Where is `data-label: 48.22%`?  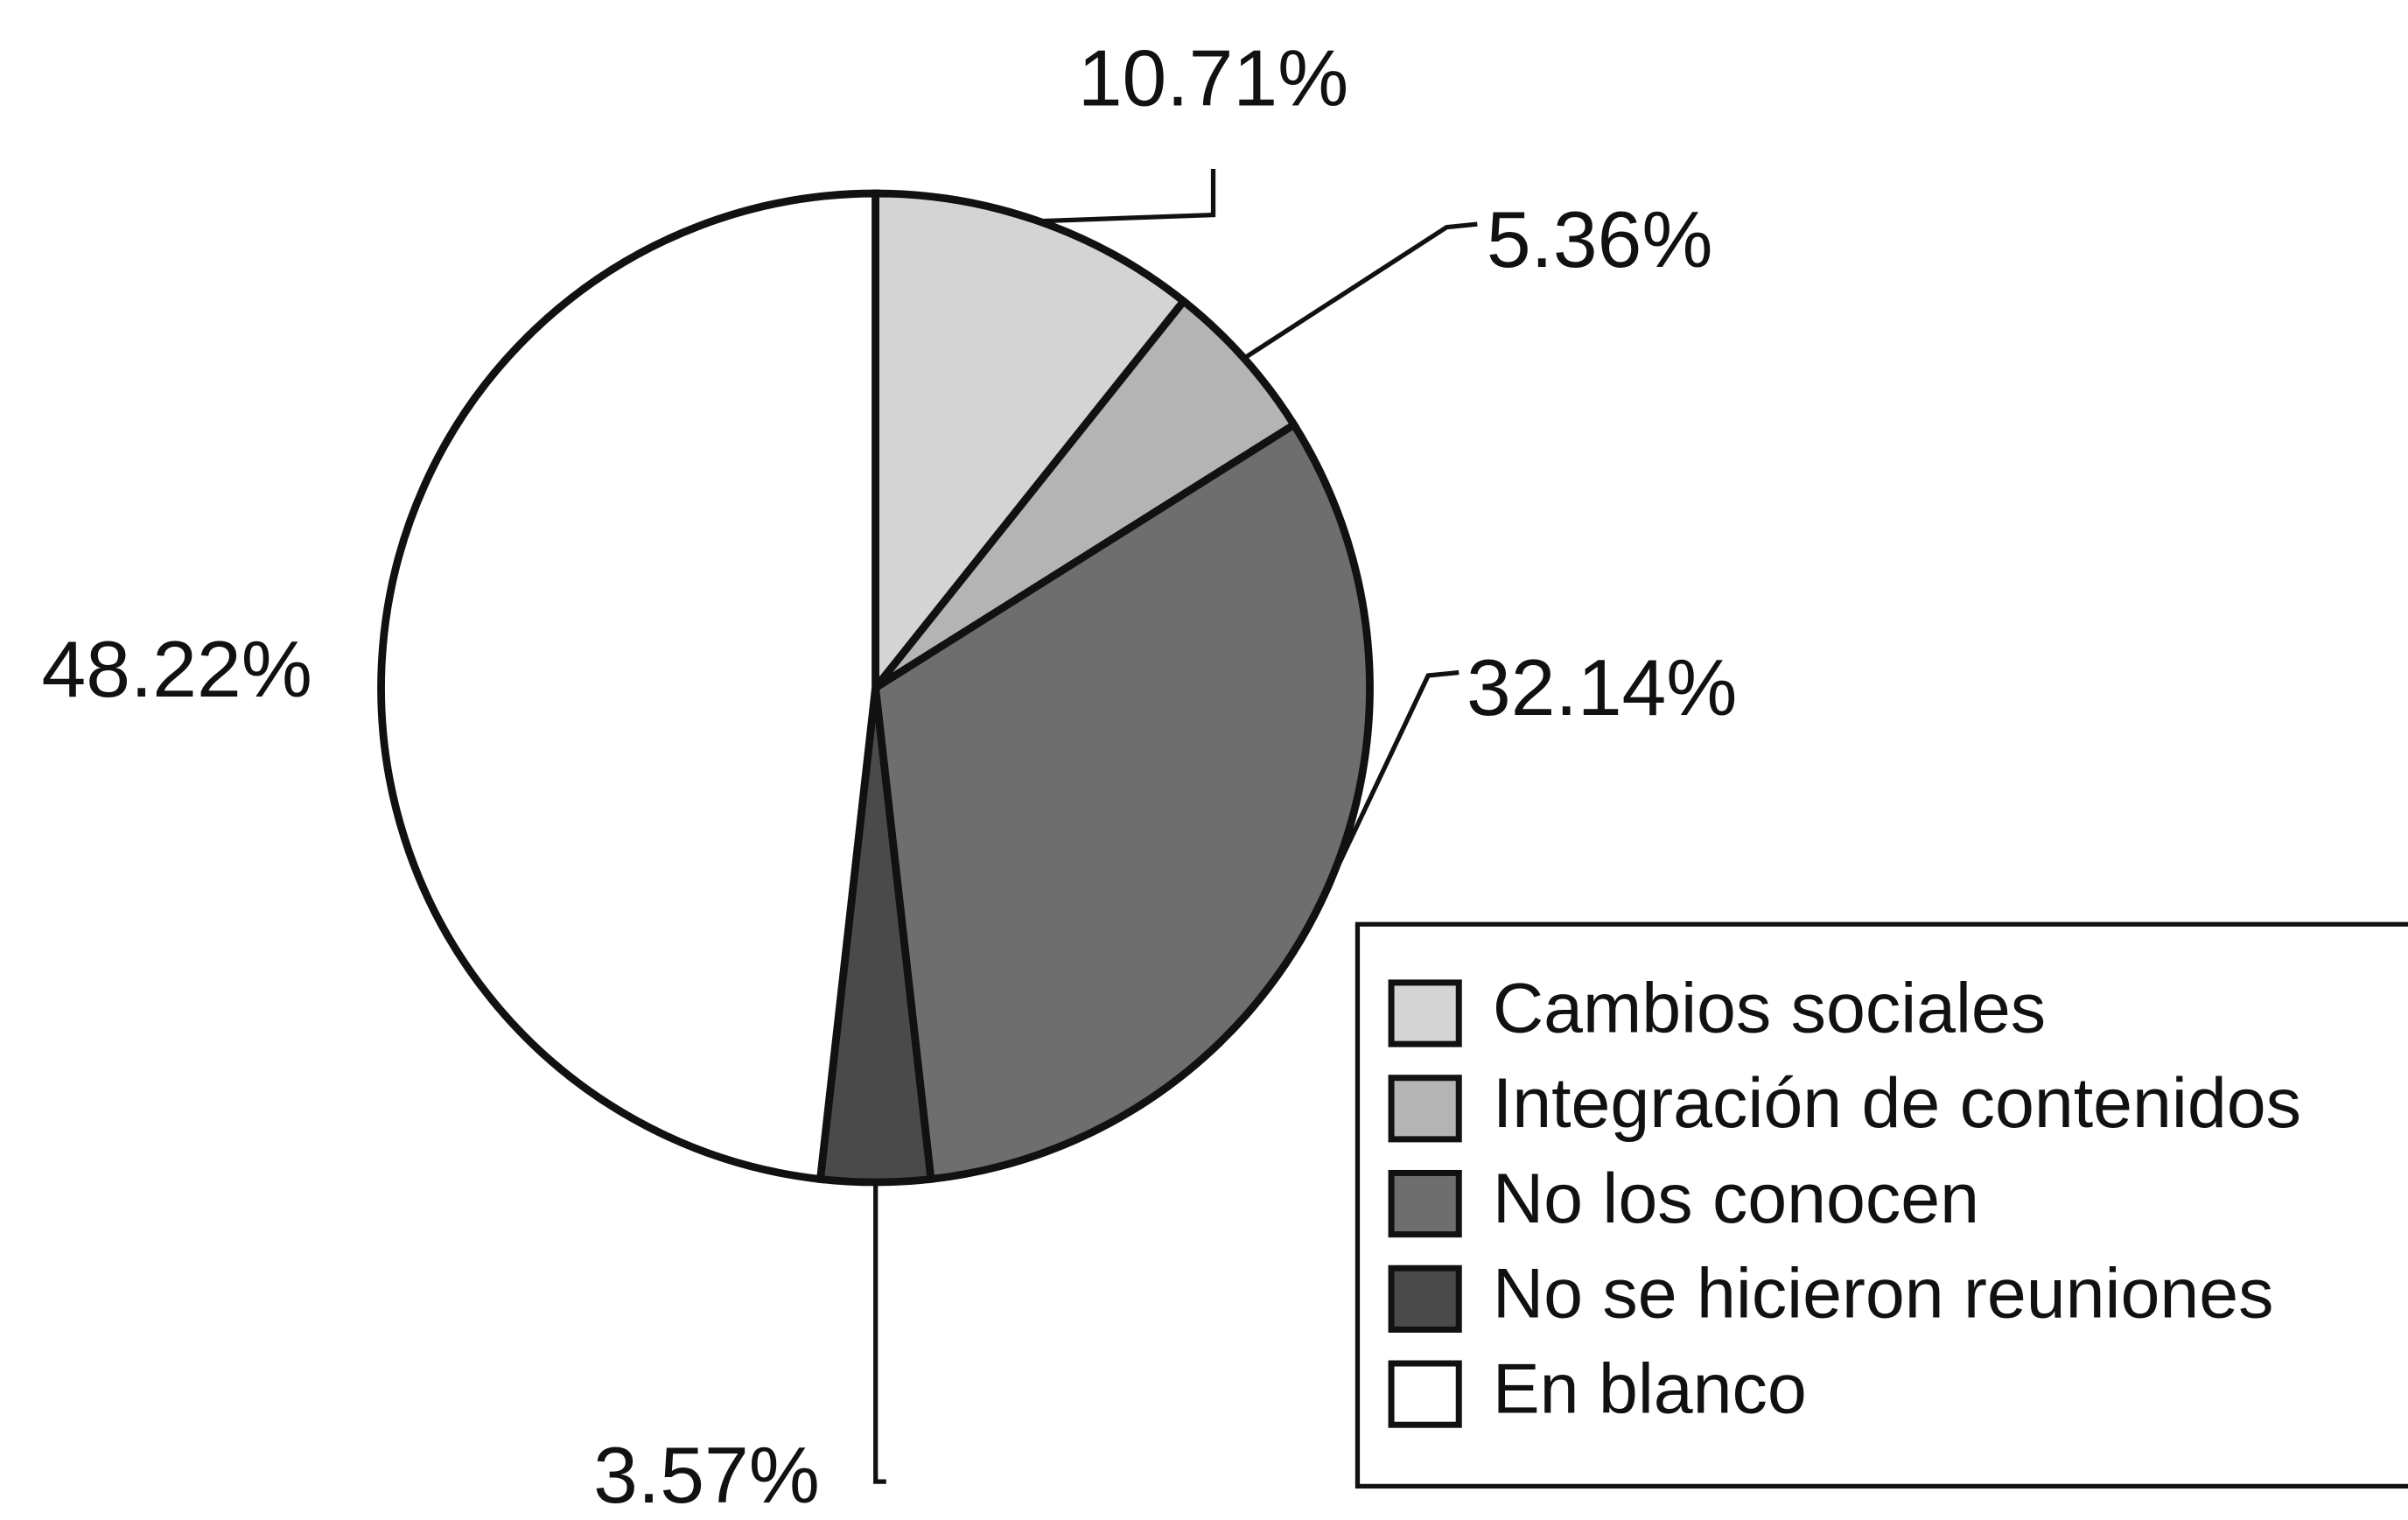
data-label: 48.22% is located at coordinates (177, 669).